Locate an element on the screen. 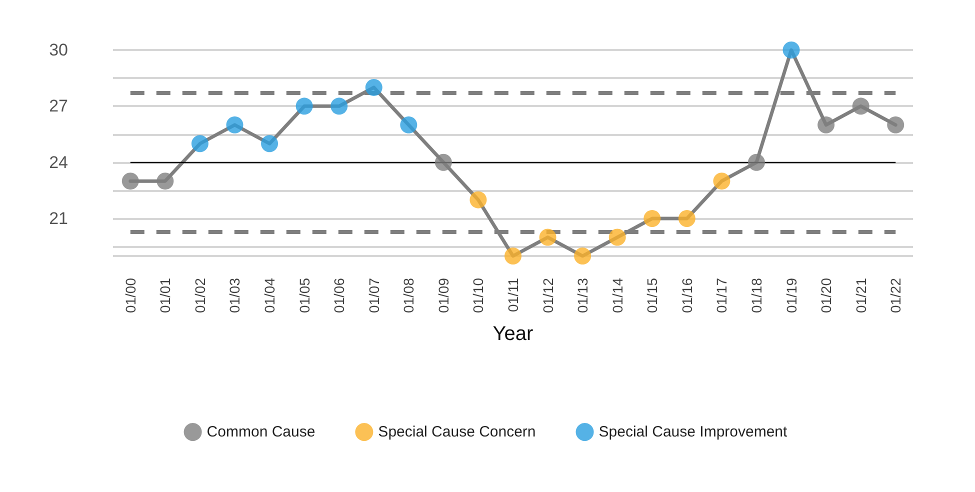  x-tick-label: 01/20 is located at coordinates (826, 296).